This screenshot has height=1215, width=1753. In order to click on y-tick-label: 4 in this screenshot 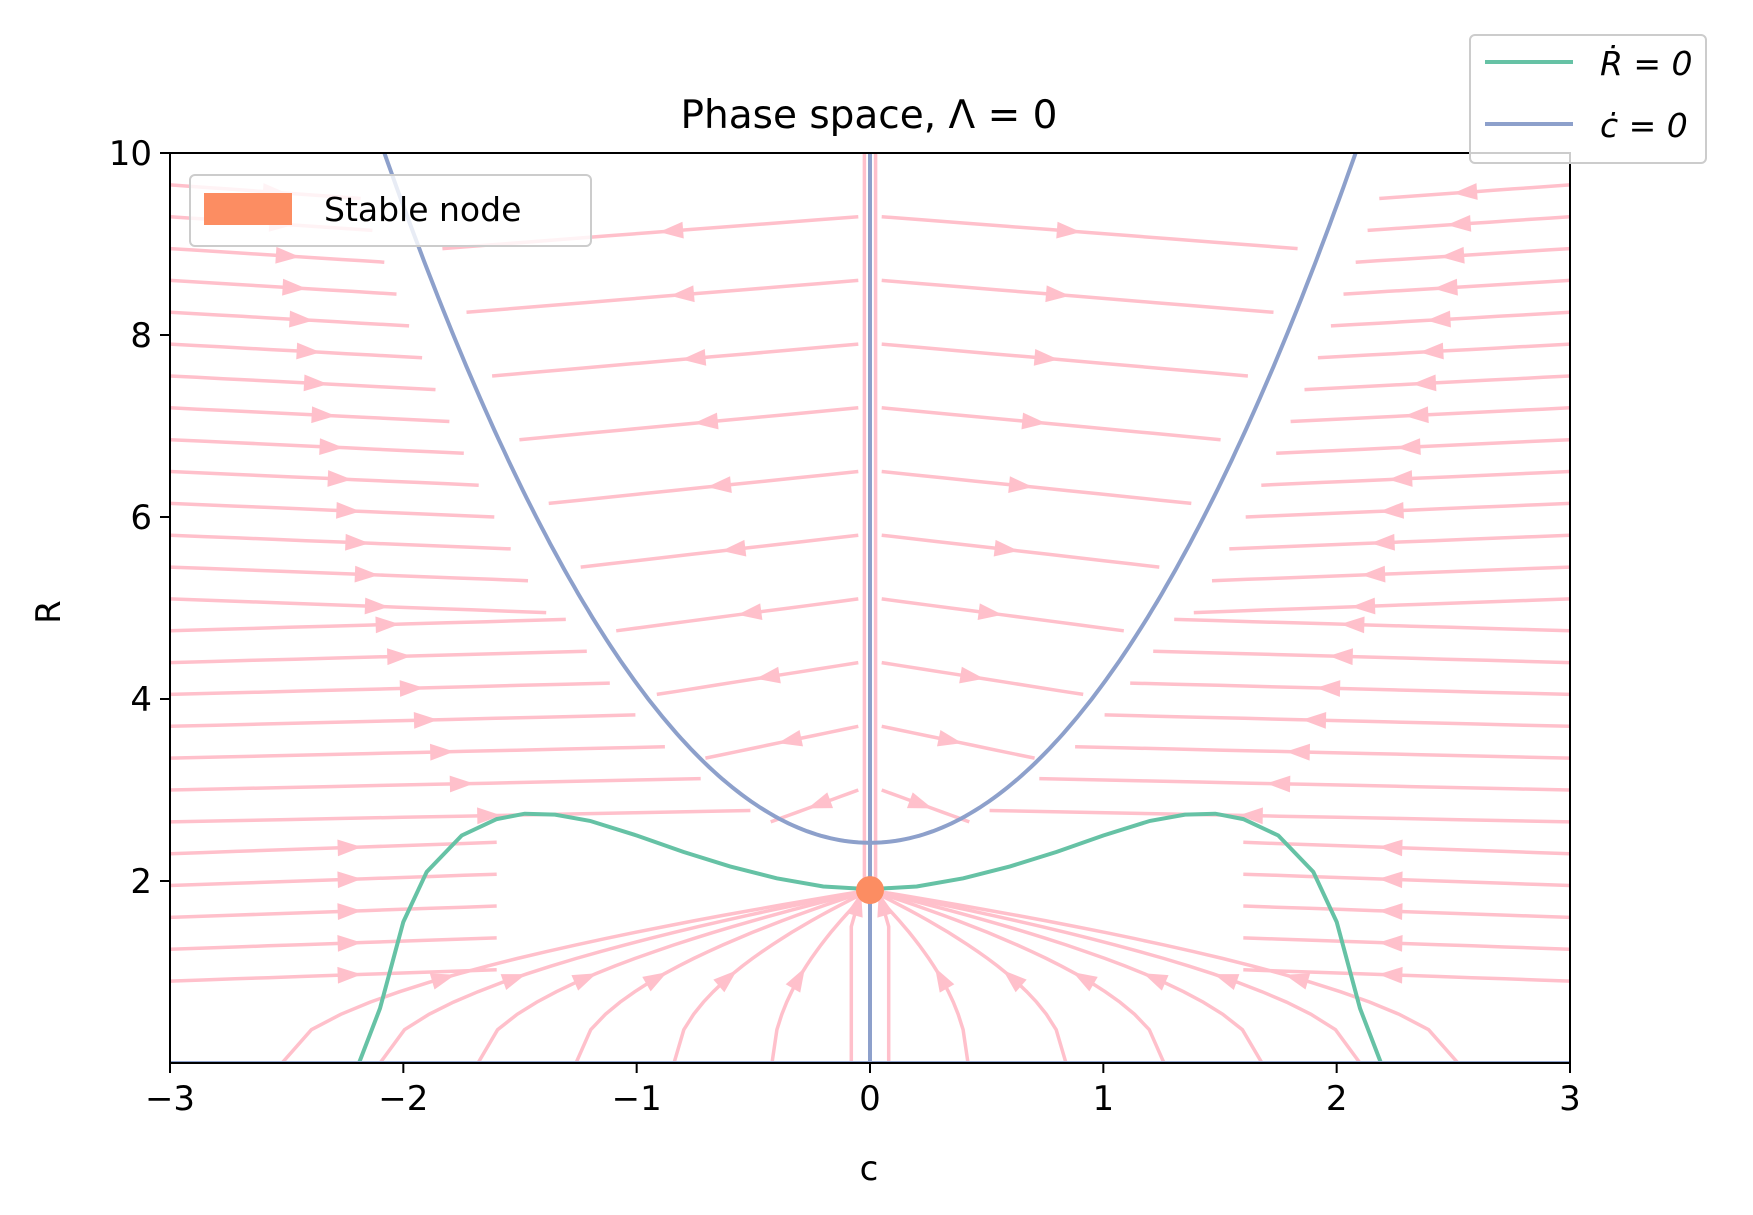, I will do `click(141, 700)`.